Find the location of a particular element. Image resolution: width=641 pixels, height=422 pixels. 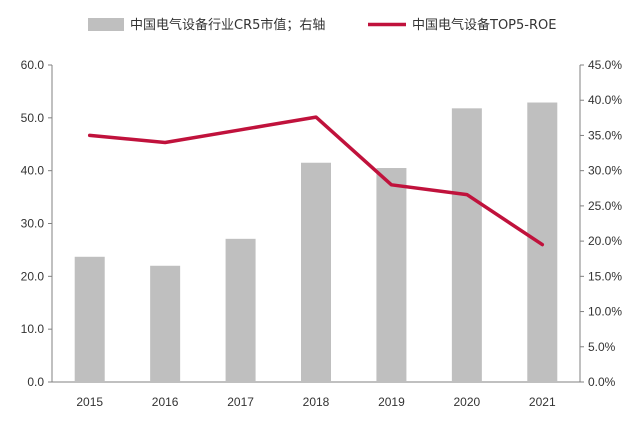

bar-2018 is located at coordinates (316, 272).